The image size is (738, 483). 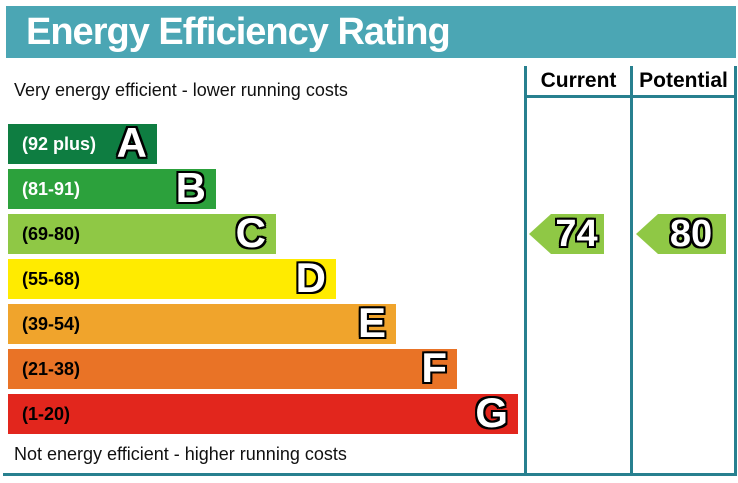 I want to click on current-column-header: Current, so click(x=578, y=80).